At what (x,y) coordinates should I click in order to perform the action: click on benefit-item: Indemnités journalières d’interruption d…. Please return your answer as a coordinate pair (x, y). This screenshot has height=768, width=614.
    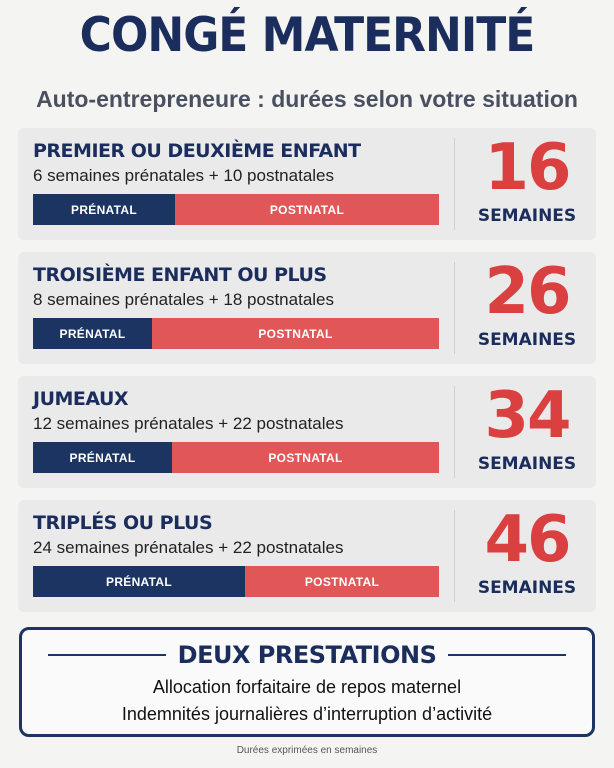
    Looking at the image, I should click on (307, 714).